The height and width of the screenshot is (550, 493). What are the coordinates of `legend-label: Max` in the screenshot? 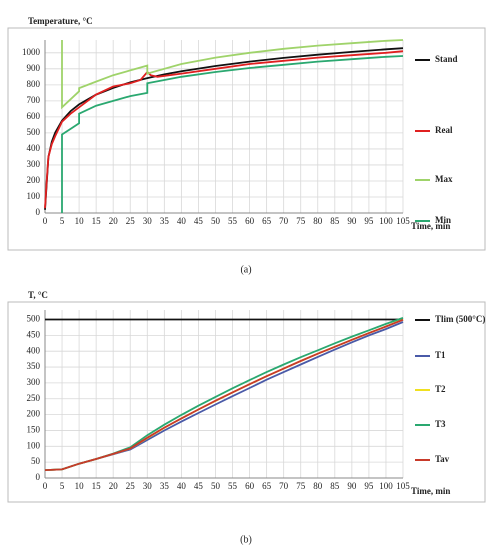 It's located at (444, 179).